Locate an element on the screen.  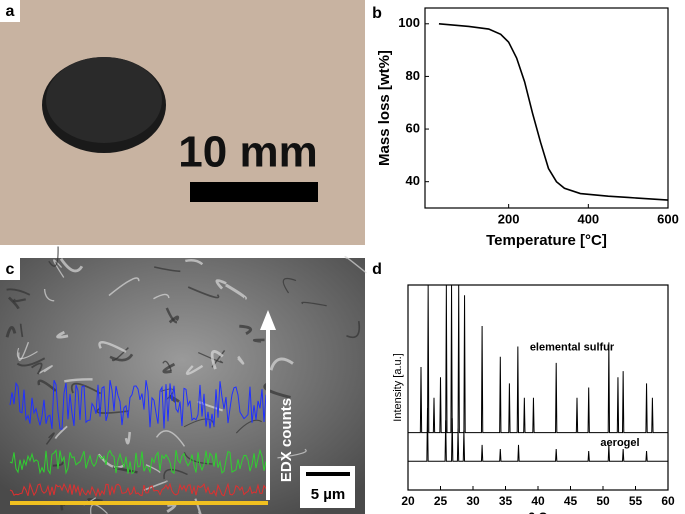
x-tick-label: 60 is located at coordinates (668, 501).